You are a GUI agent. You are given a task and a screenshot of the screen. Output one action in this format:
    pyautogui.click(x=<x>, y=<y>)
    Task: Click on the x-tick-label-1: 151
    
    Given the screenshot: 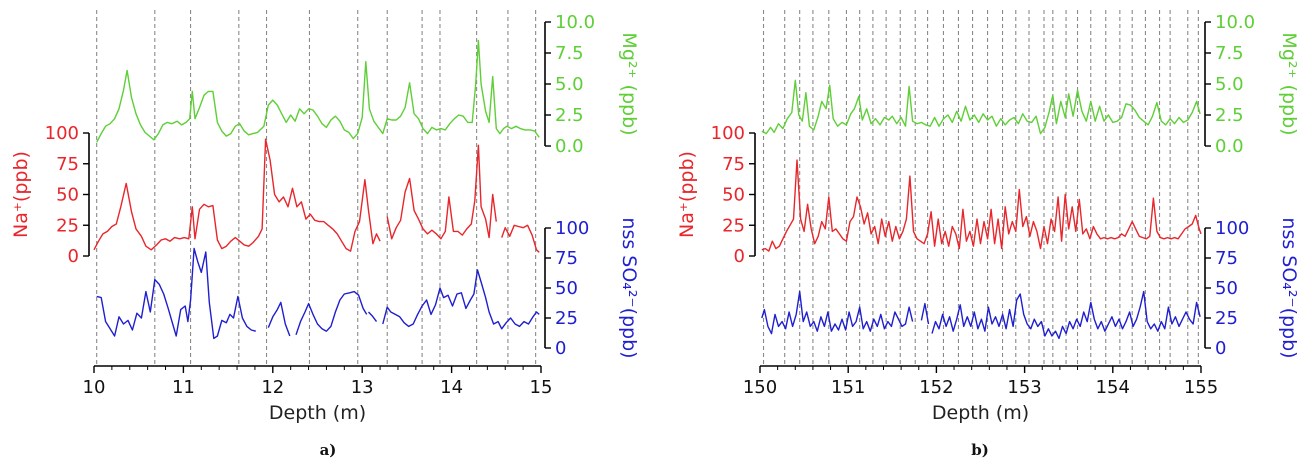 What is the action you would take?
    pyautogui.click(x=848, y=387)
    